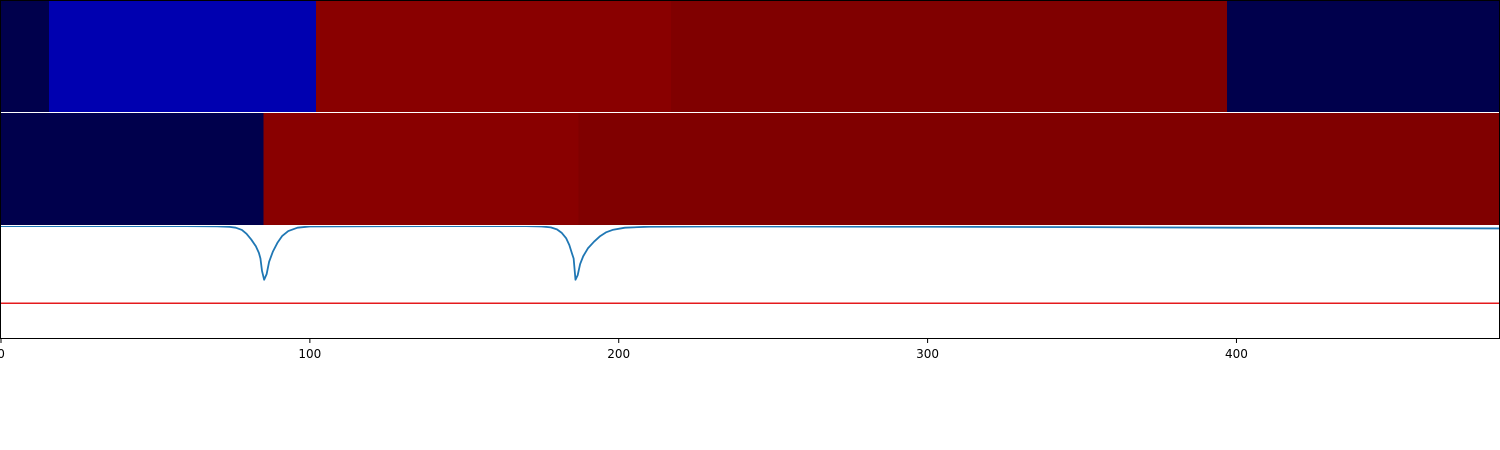 This screenshot has height=450, width=1500. Describe the element at coordinates (309, 354) in the screenshot. I see `x-tick-label-1: 100` at that location.